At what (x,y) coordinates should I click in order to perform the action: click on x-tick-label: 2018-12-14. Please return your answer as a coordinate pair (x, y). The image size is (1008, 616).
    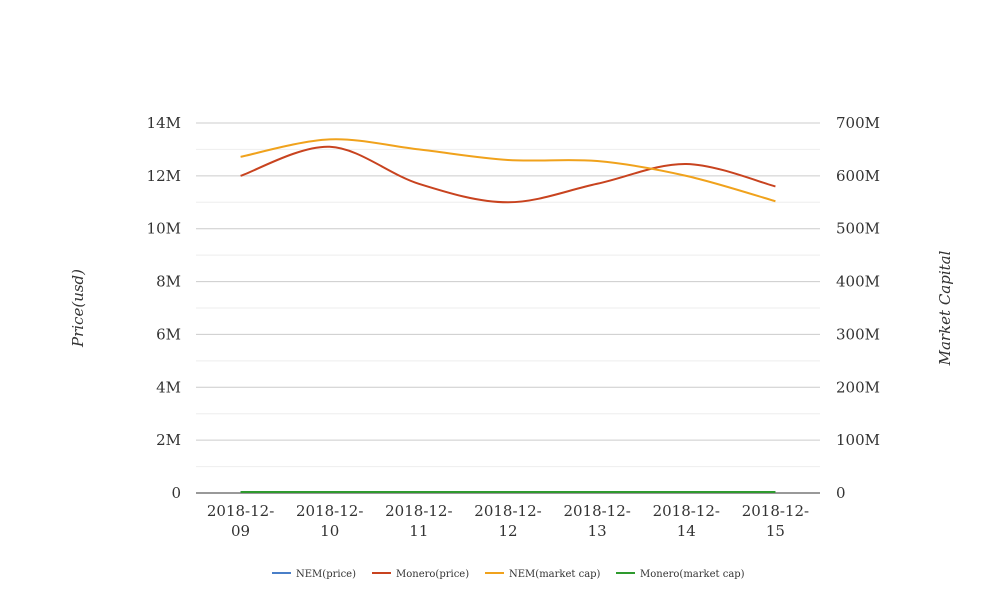
    Looking at the image, I should click on (686, 521).